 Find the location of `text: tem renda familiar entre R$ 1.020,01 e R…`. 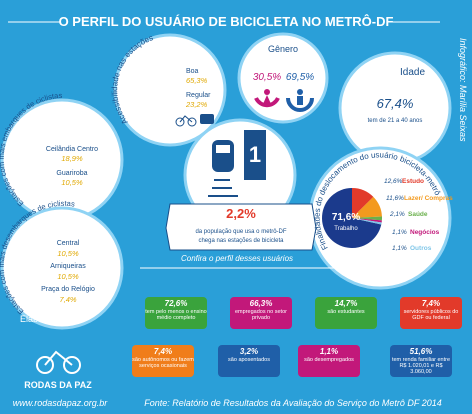

text: tem renda familiar entre R$ 1.020,01 e R… is located at coordinates (421, 366).